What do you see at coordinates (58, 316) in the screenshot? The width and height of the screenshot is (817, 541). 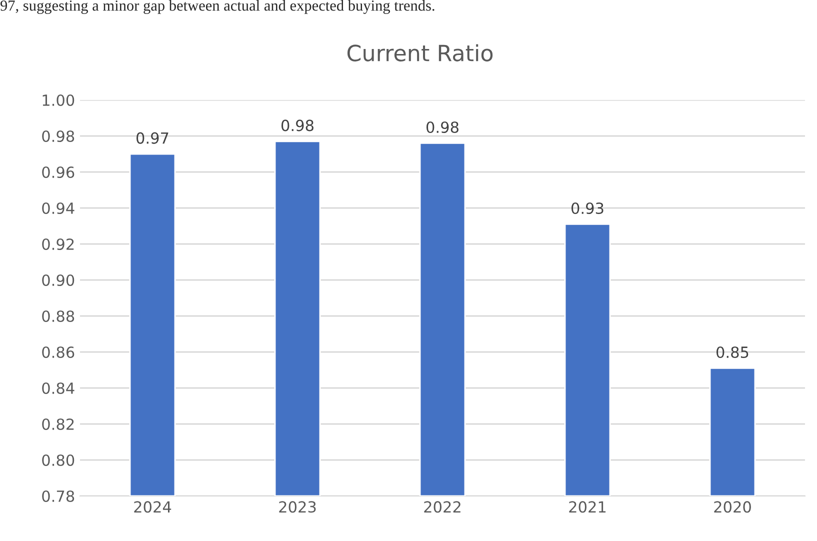 I see `y-tick-label: 0.88` at bounding box center [58, 316].